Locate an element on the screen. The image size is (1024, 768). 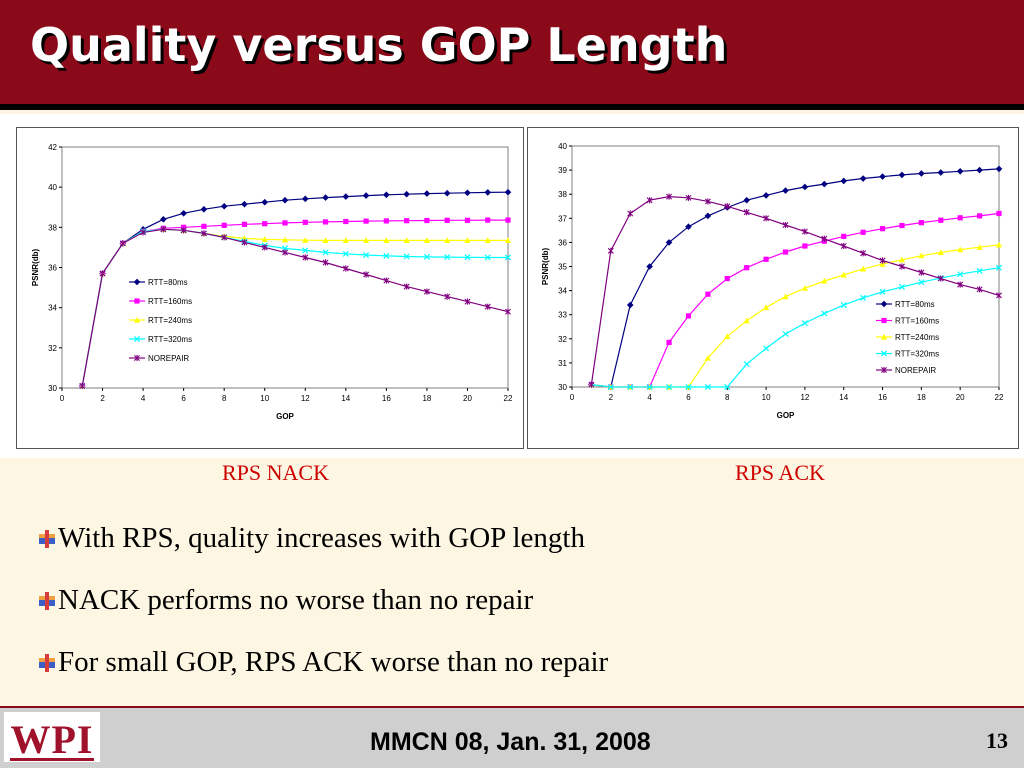
y-tick-label: 38 is located at coordinates (562, 194).